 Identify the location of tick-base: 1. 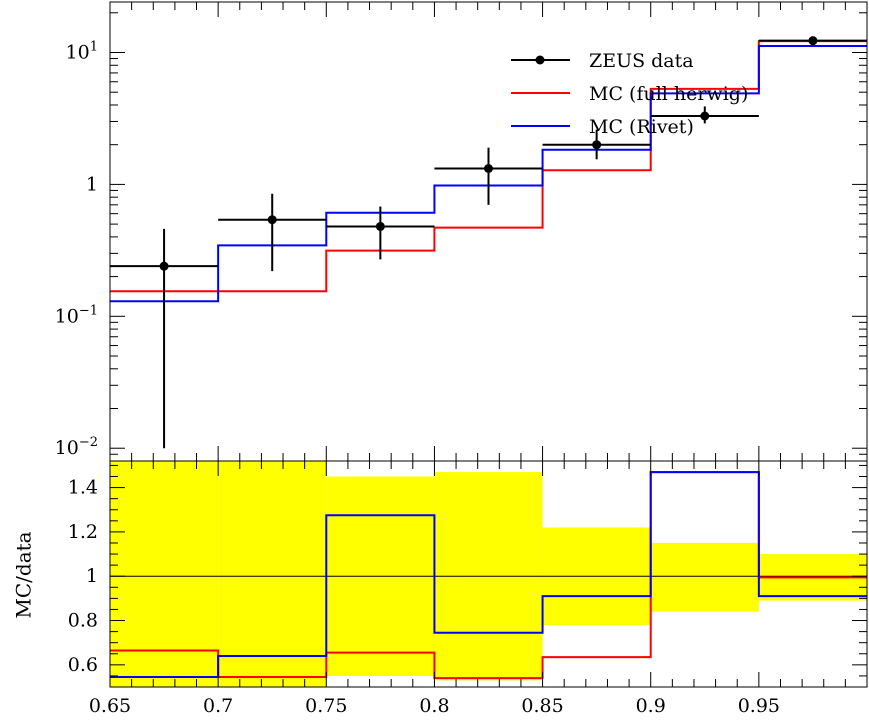
(92, 184).